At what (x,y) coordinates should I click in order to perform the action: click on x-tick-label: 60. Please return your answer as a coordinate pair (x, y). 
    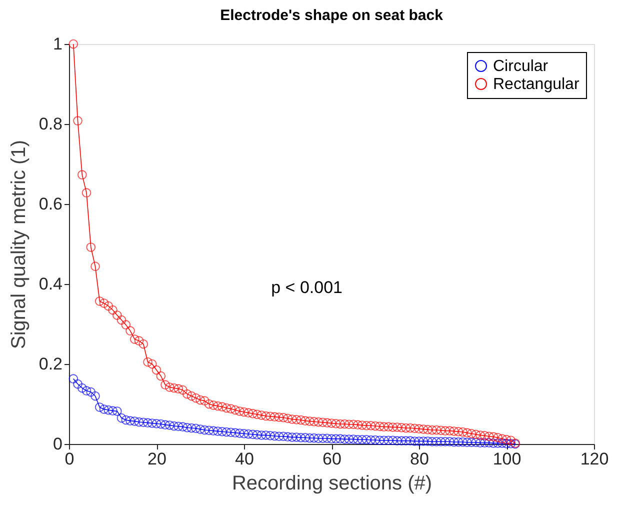
    Looking at the image, I should click on (332, 459).